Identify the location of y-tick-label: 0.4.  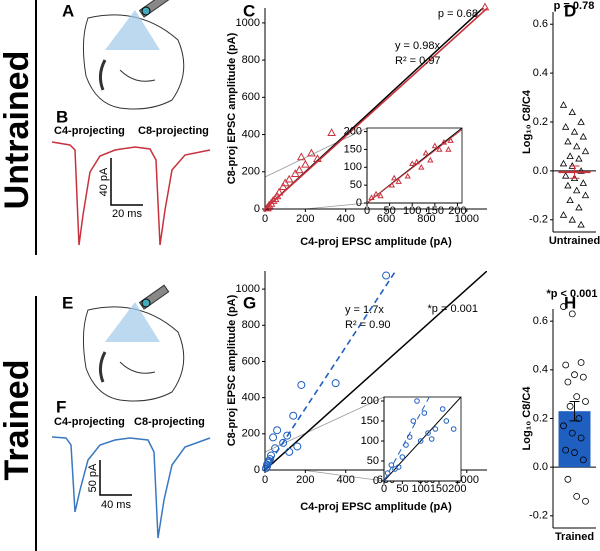
(540, 370).